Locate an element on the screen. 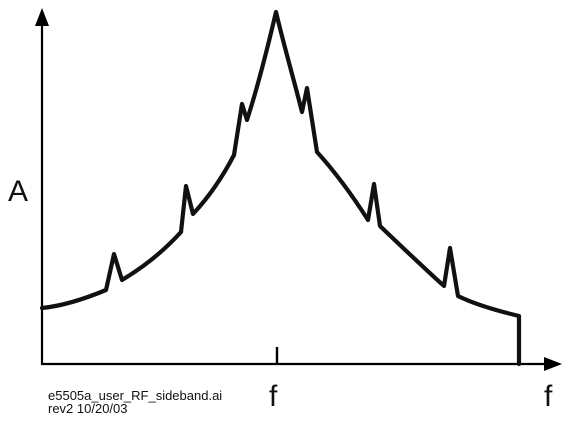 Image resolution: width=566 pixels, height=421 pixels. file-caption-line-1: e5505a_user_RF_sideband.ai is located at coordinates (135, 395).